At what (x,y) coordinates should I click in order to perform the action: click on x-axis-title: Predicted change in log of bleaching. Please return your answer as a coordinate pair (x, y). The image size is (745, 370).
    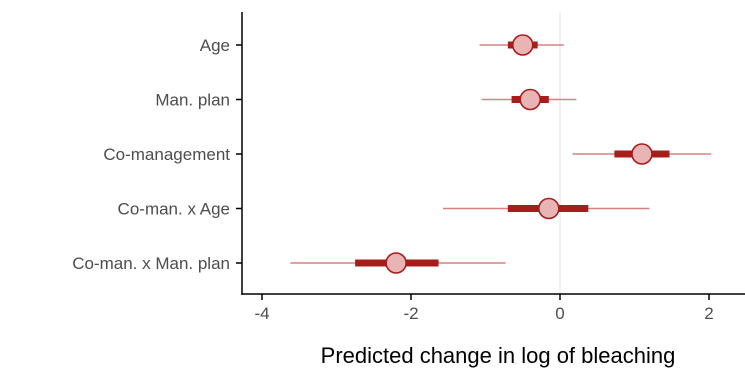
    Looking at the image, I should click on (498, 355).